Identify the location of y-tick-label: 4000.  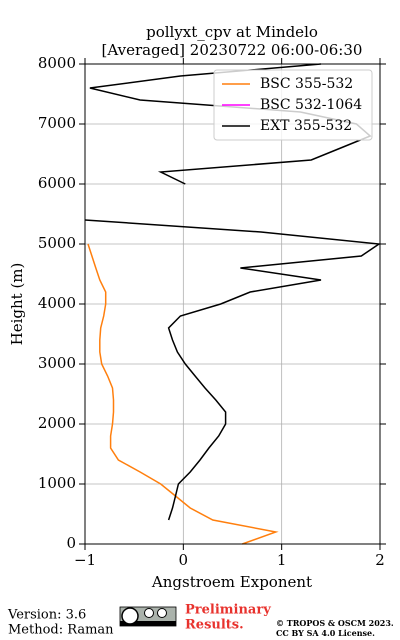
(57, 303).